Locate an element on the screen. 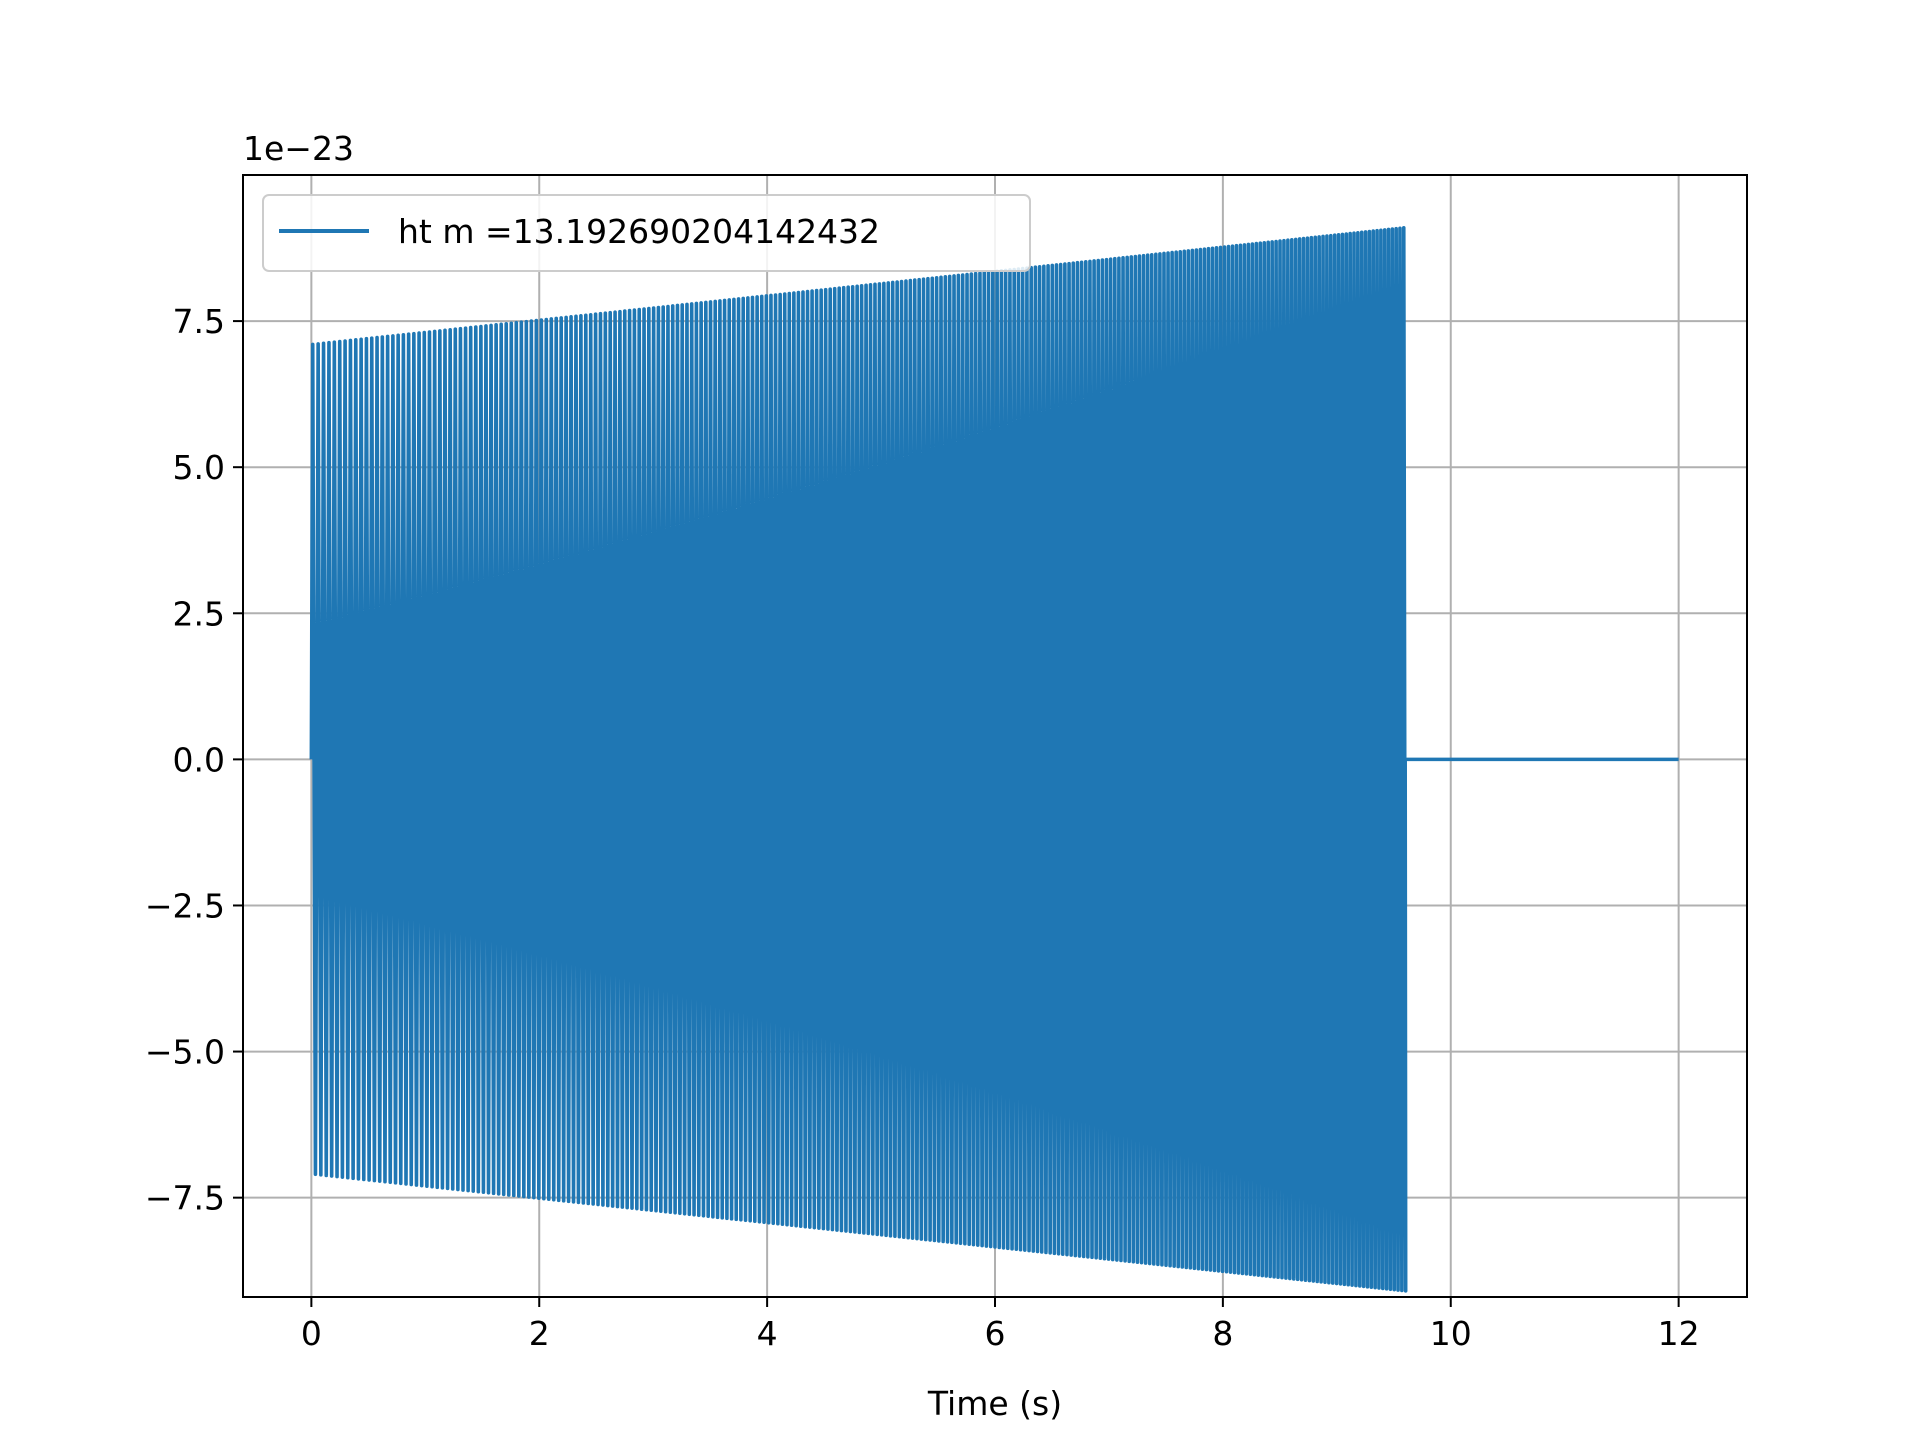 The height and width of the screenshot is (1440, 1920). y-tick-label: −5.0 is located at coordinates (185, 1052).